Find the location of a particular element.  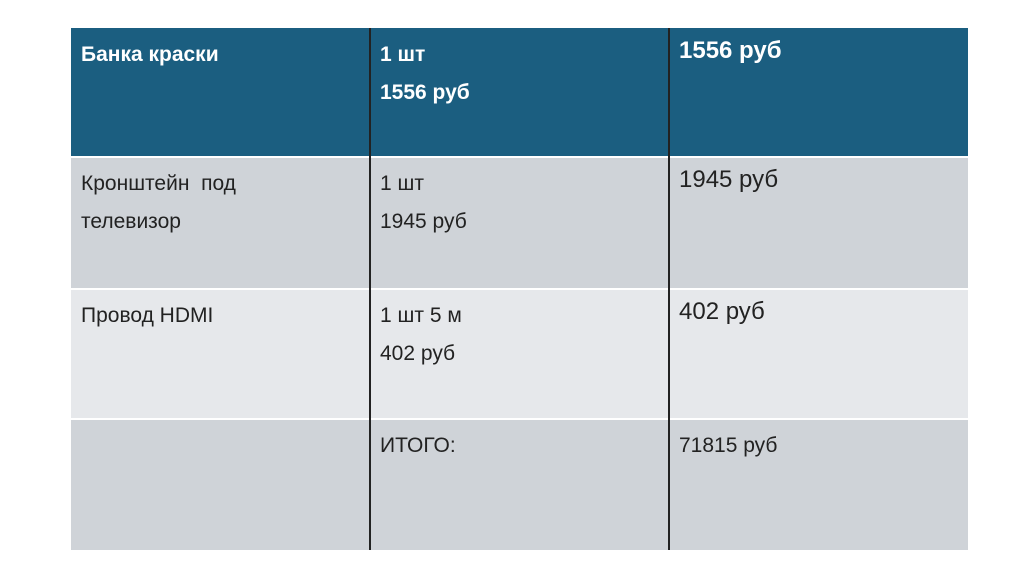

table-cell: 1 шт 1945 руб is located at coordinates (519, 223).